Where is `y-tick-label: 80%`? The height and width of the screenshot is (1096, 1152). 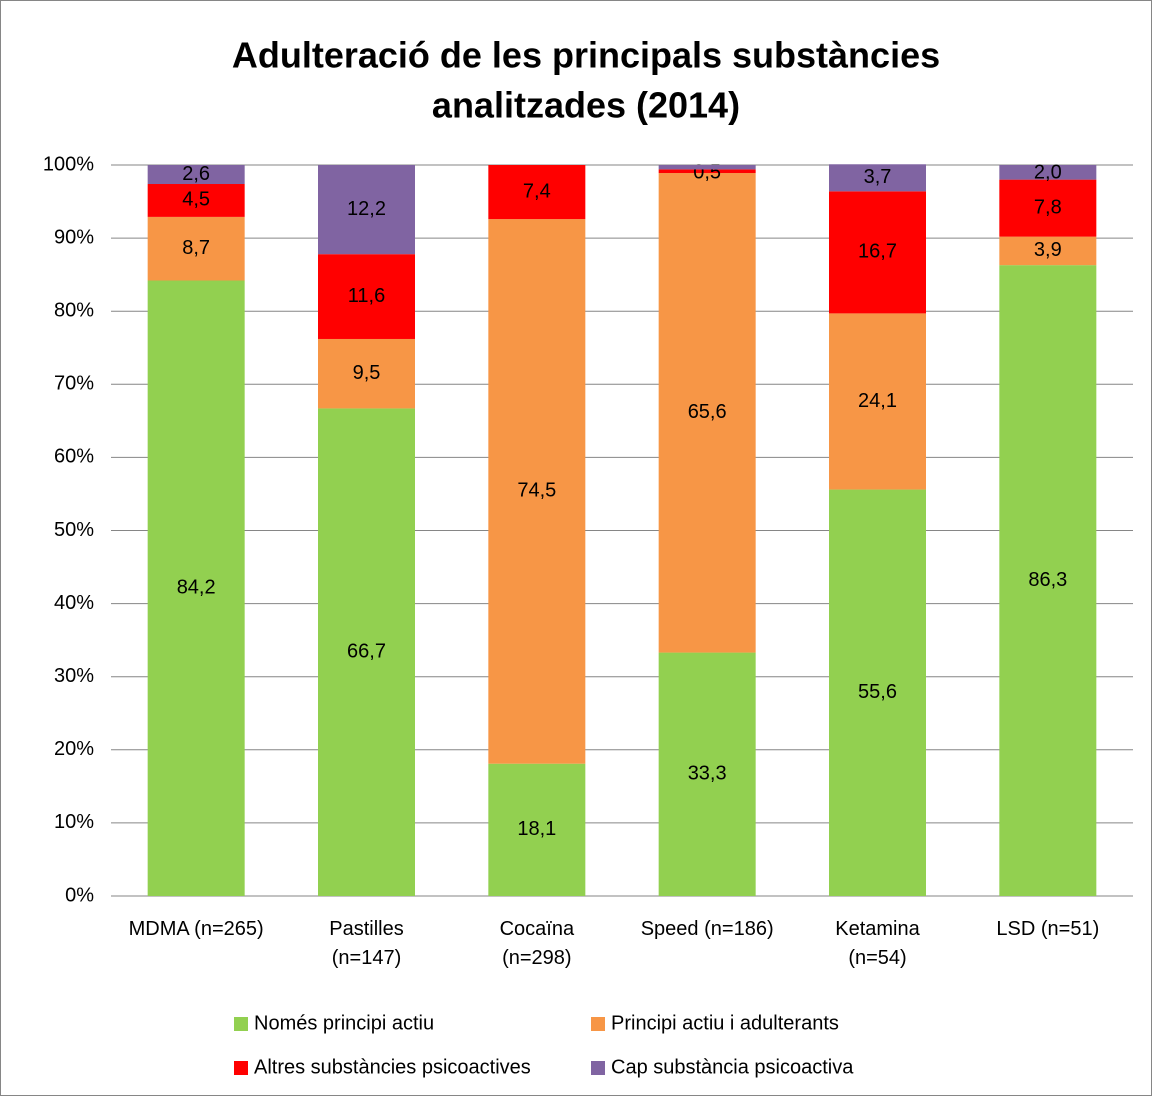 y-tick-label: 80% is located at coordinates (74, 310).